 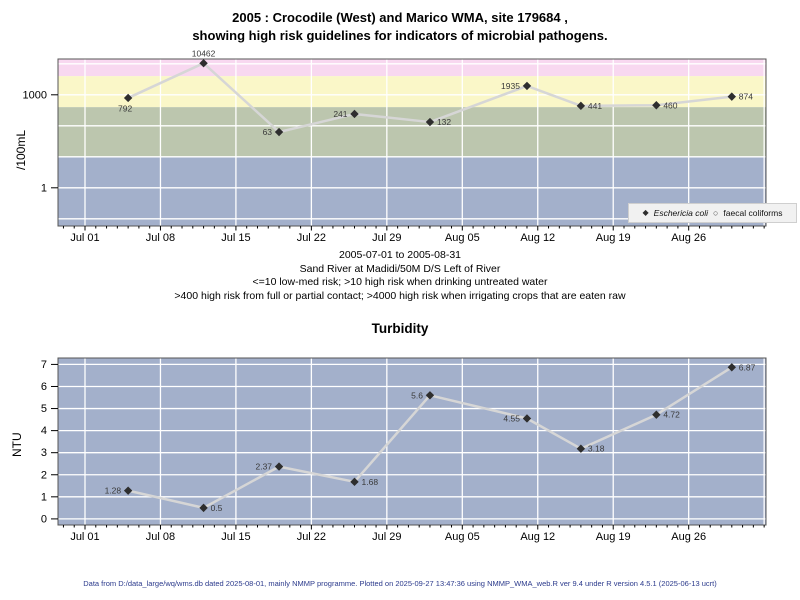 I want to click on data-point-label: 63, so click(x=268, y=132).